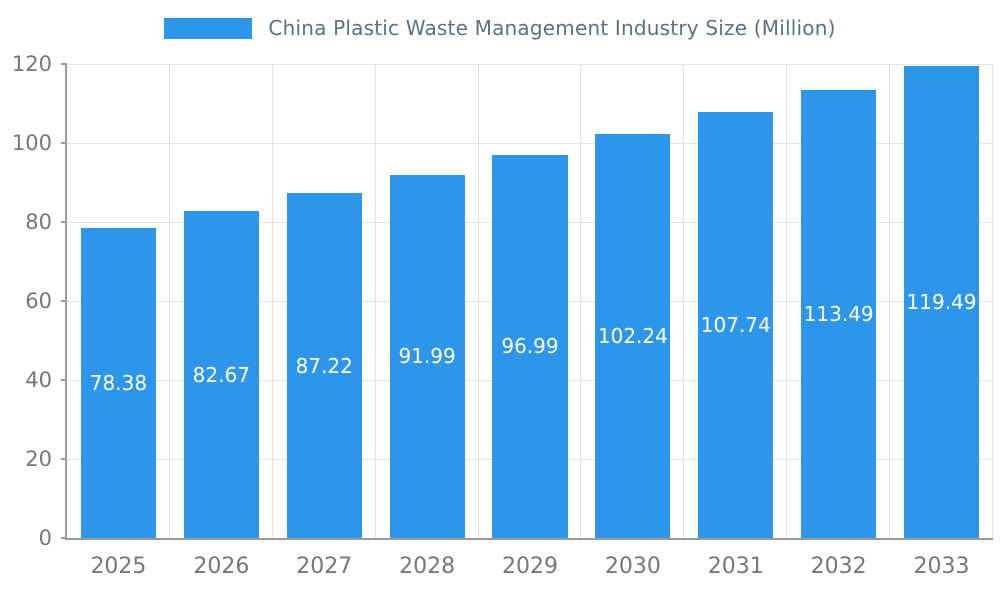 The image size is (1000, 600). I want to click on x-tick-label: 2032, so click(838, 566).